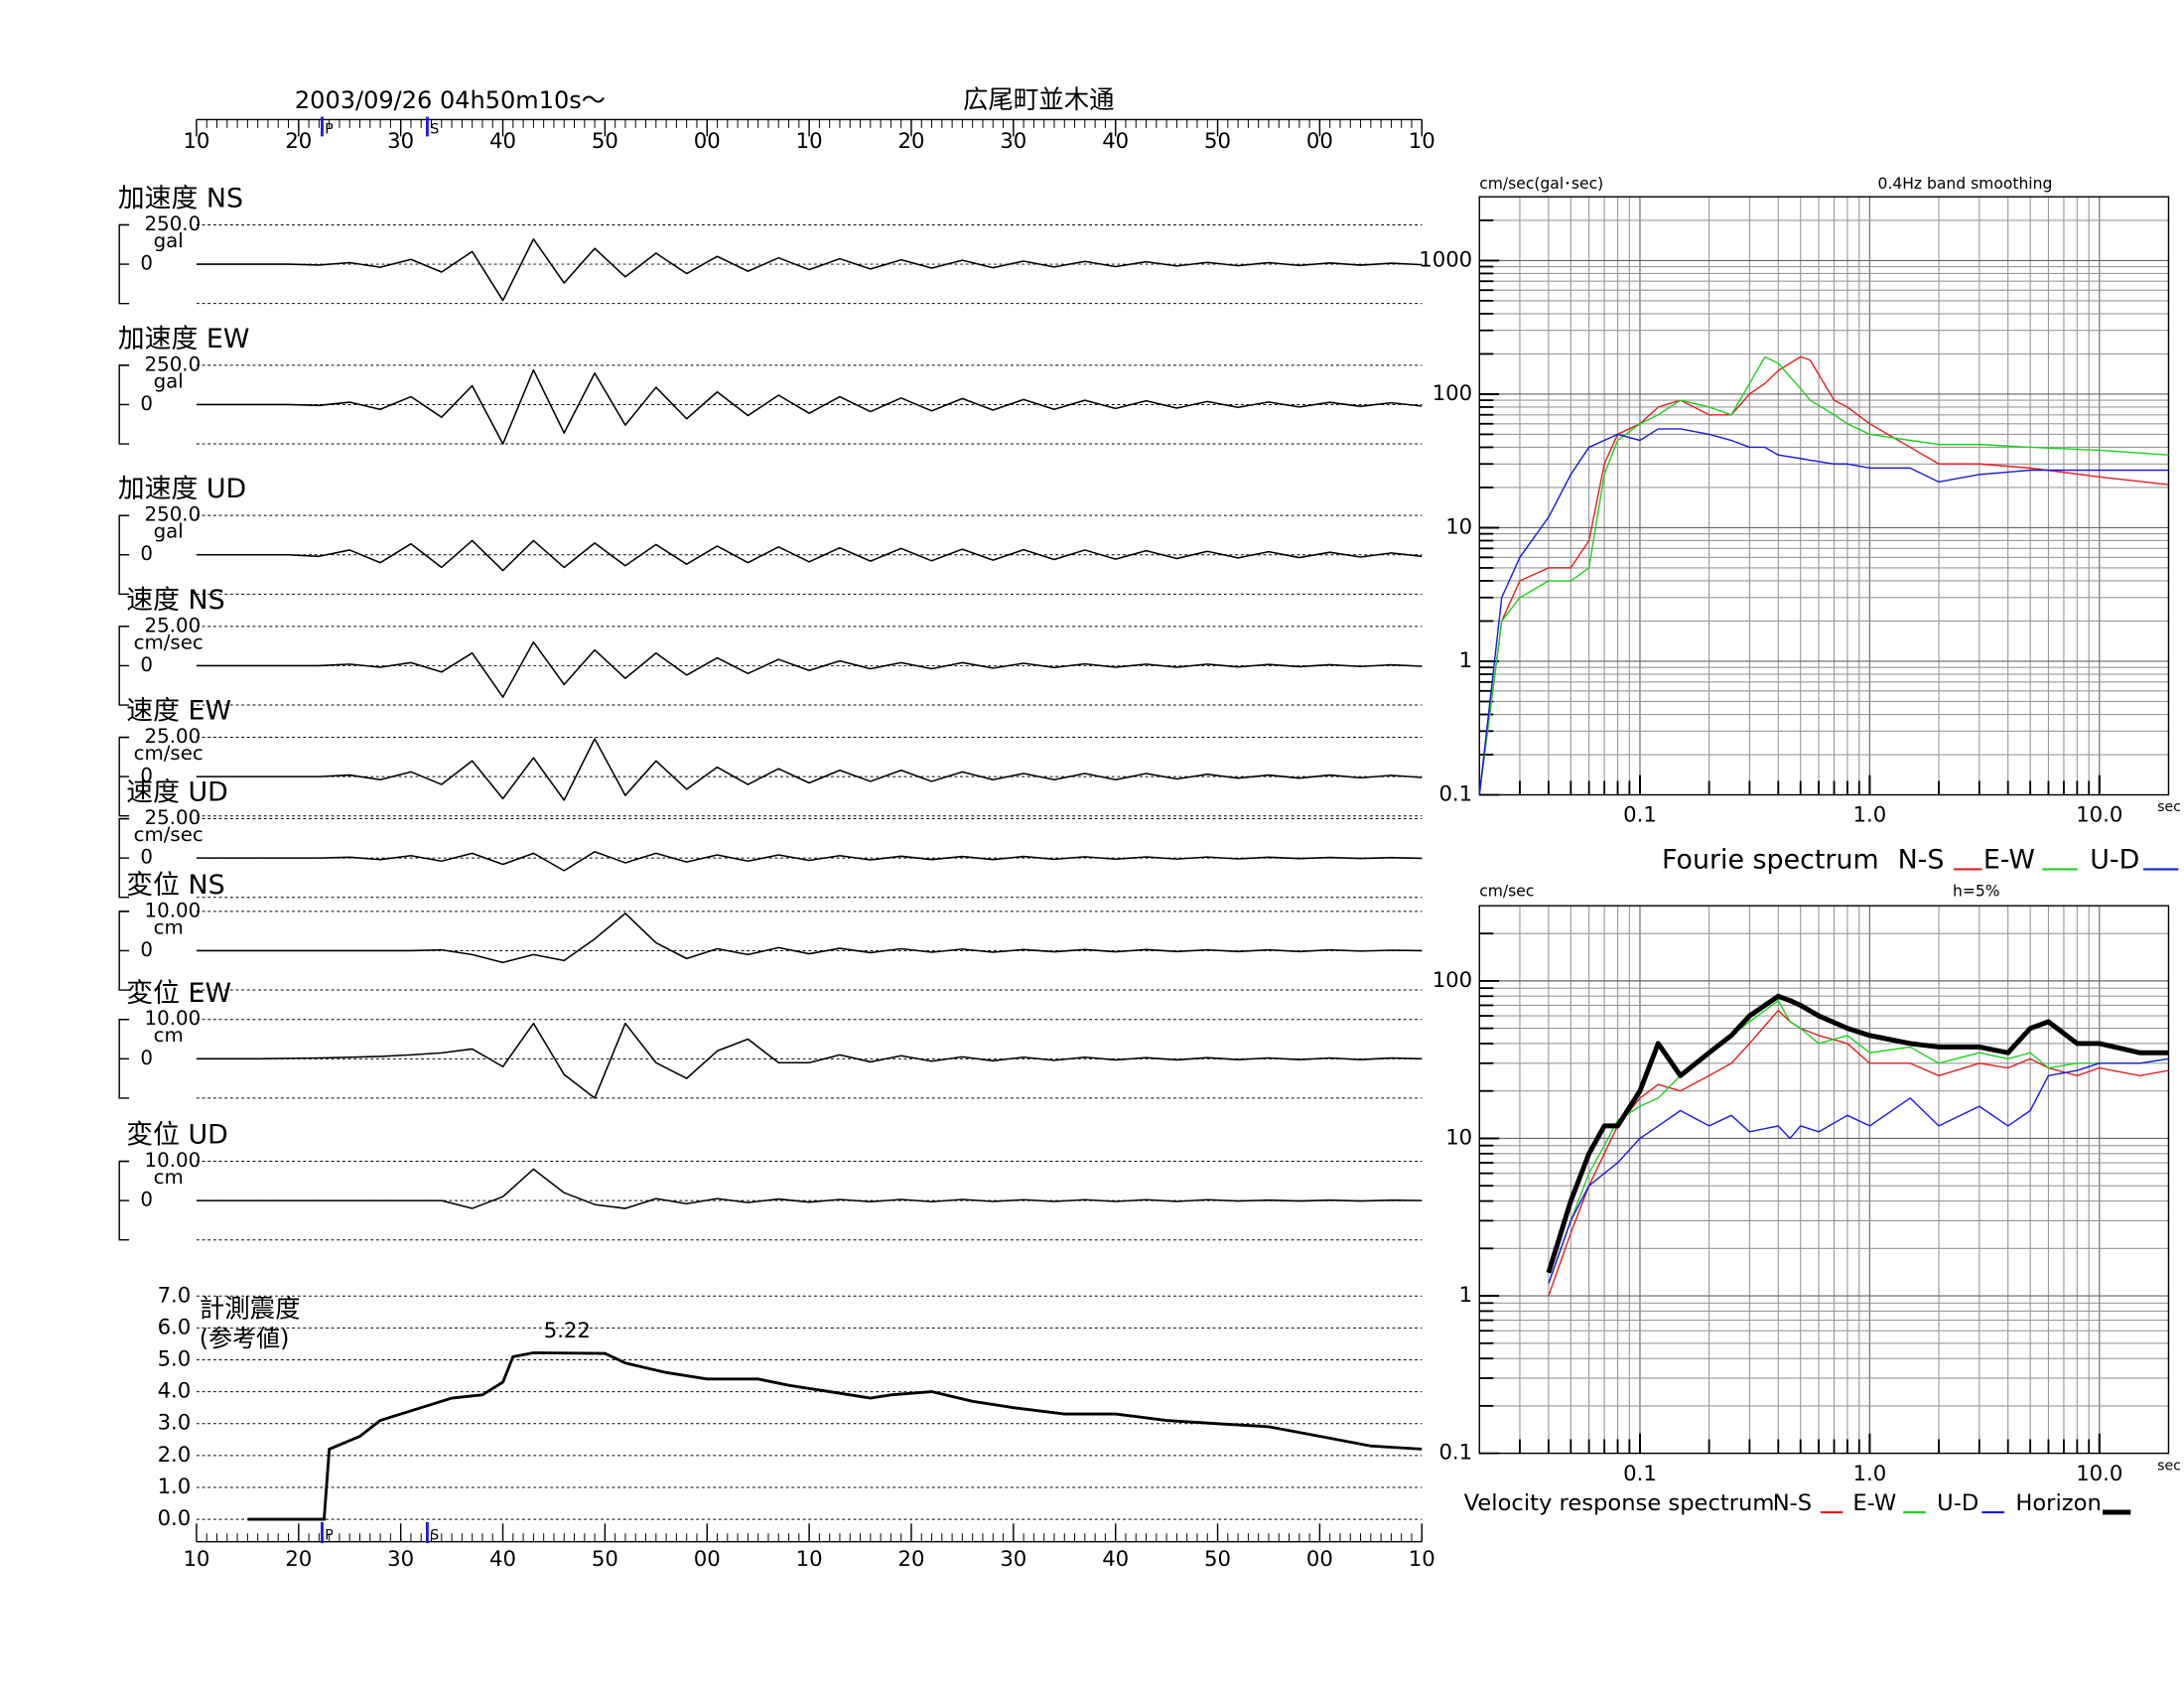  I want to click on y-tick-label: 0.0, so click(175, 1517).